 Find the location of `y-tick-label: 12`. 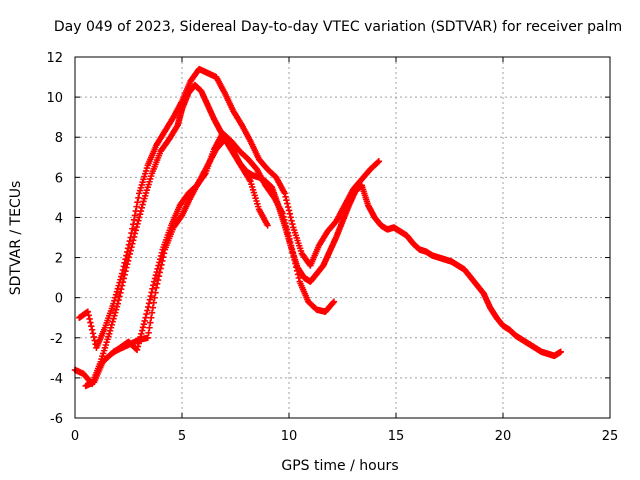

y-tick-label: 12 is located at coordinates (54, 58).